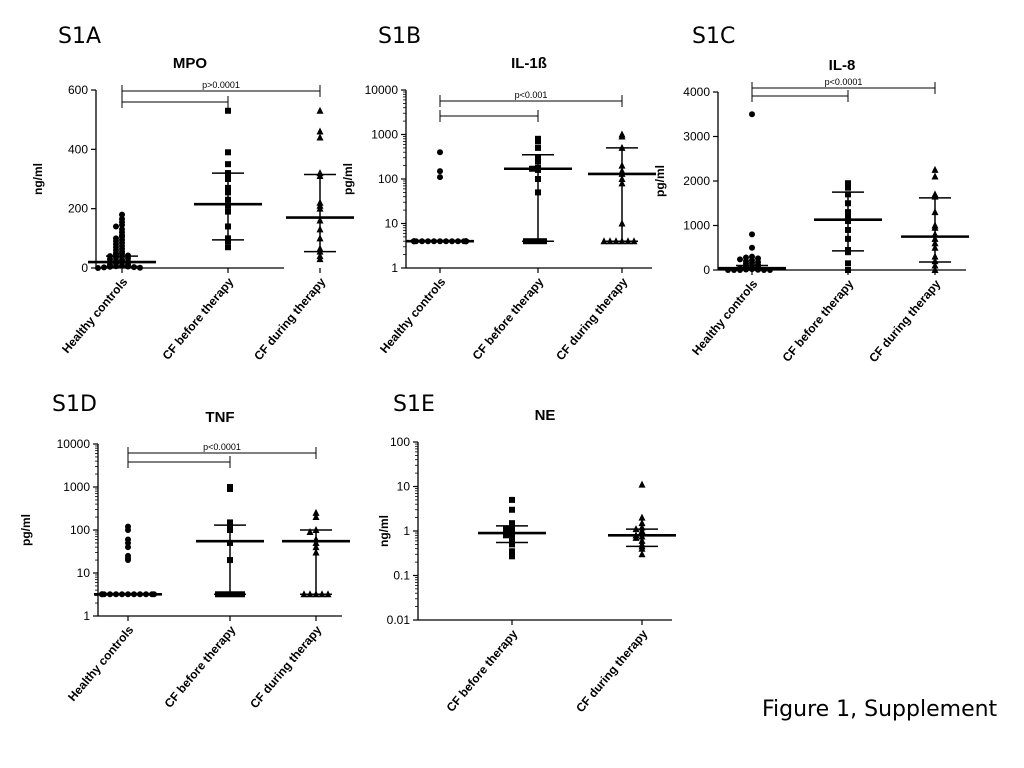  I want to click on y-tick-label: 200, so click(78, 209).